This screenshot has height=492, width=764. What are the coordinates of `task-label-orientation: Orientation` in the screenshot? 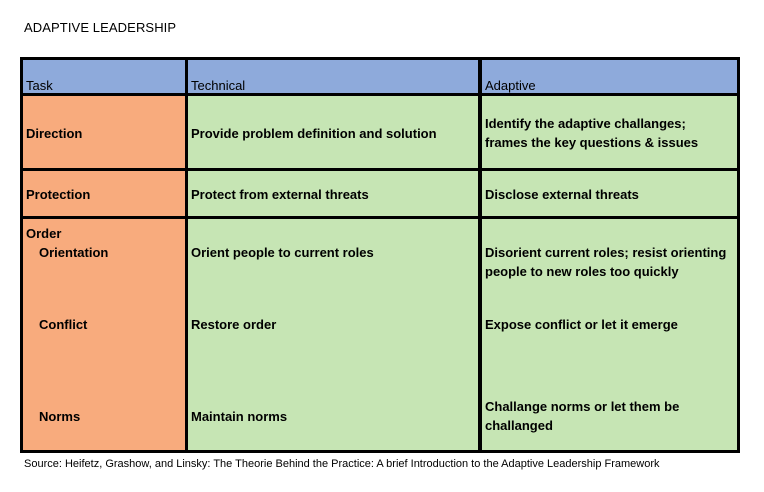 It's located at (74, 252).